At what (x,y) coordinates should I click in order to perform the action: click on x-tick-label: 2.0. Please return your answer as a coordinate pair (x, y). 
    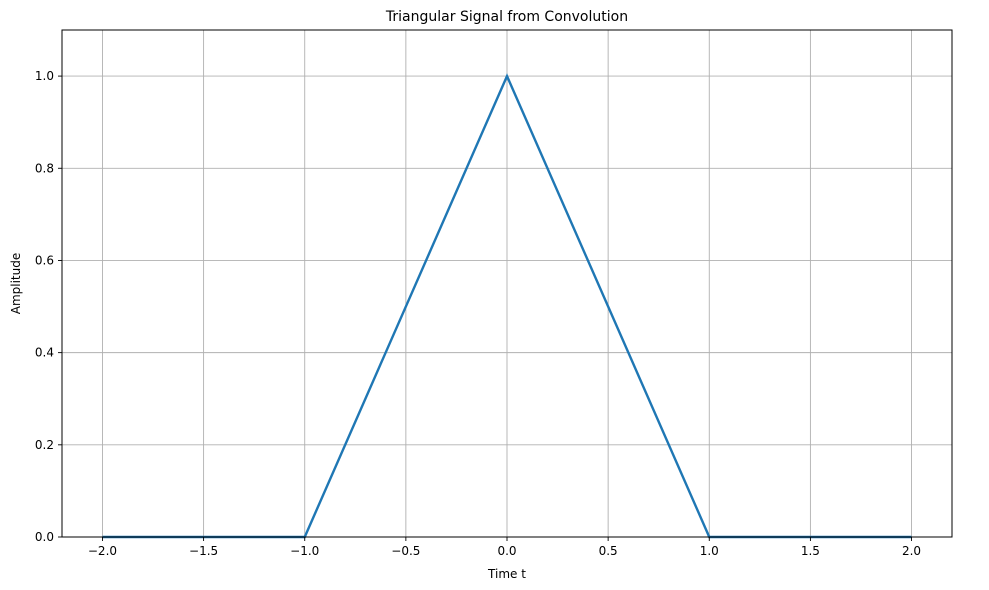
    Looking at the image, I should click on (911, 551).